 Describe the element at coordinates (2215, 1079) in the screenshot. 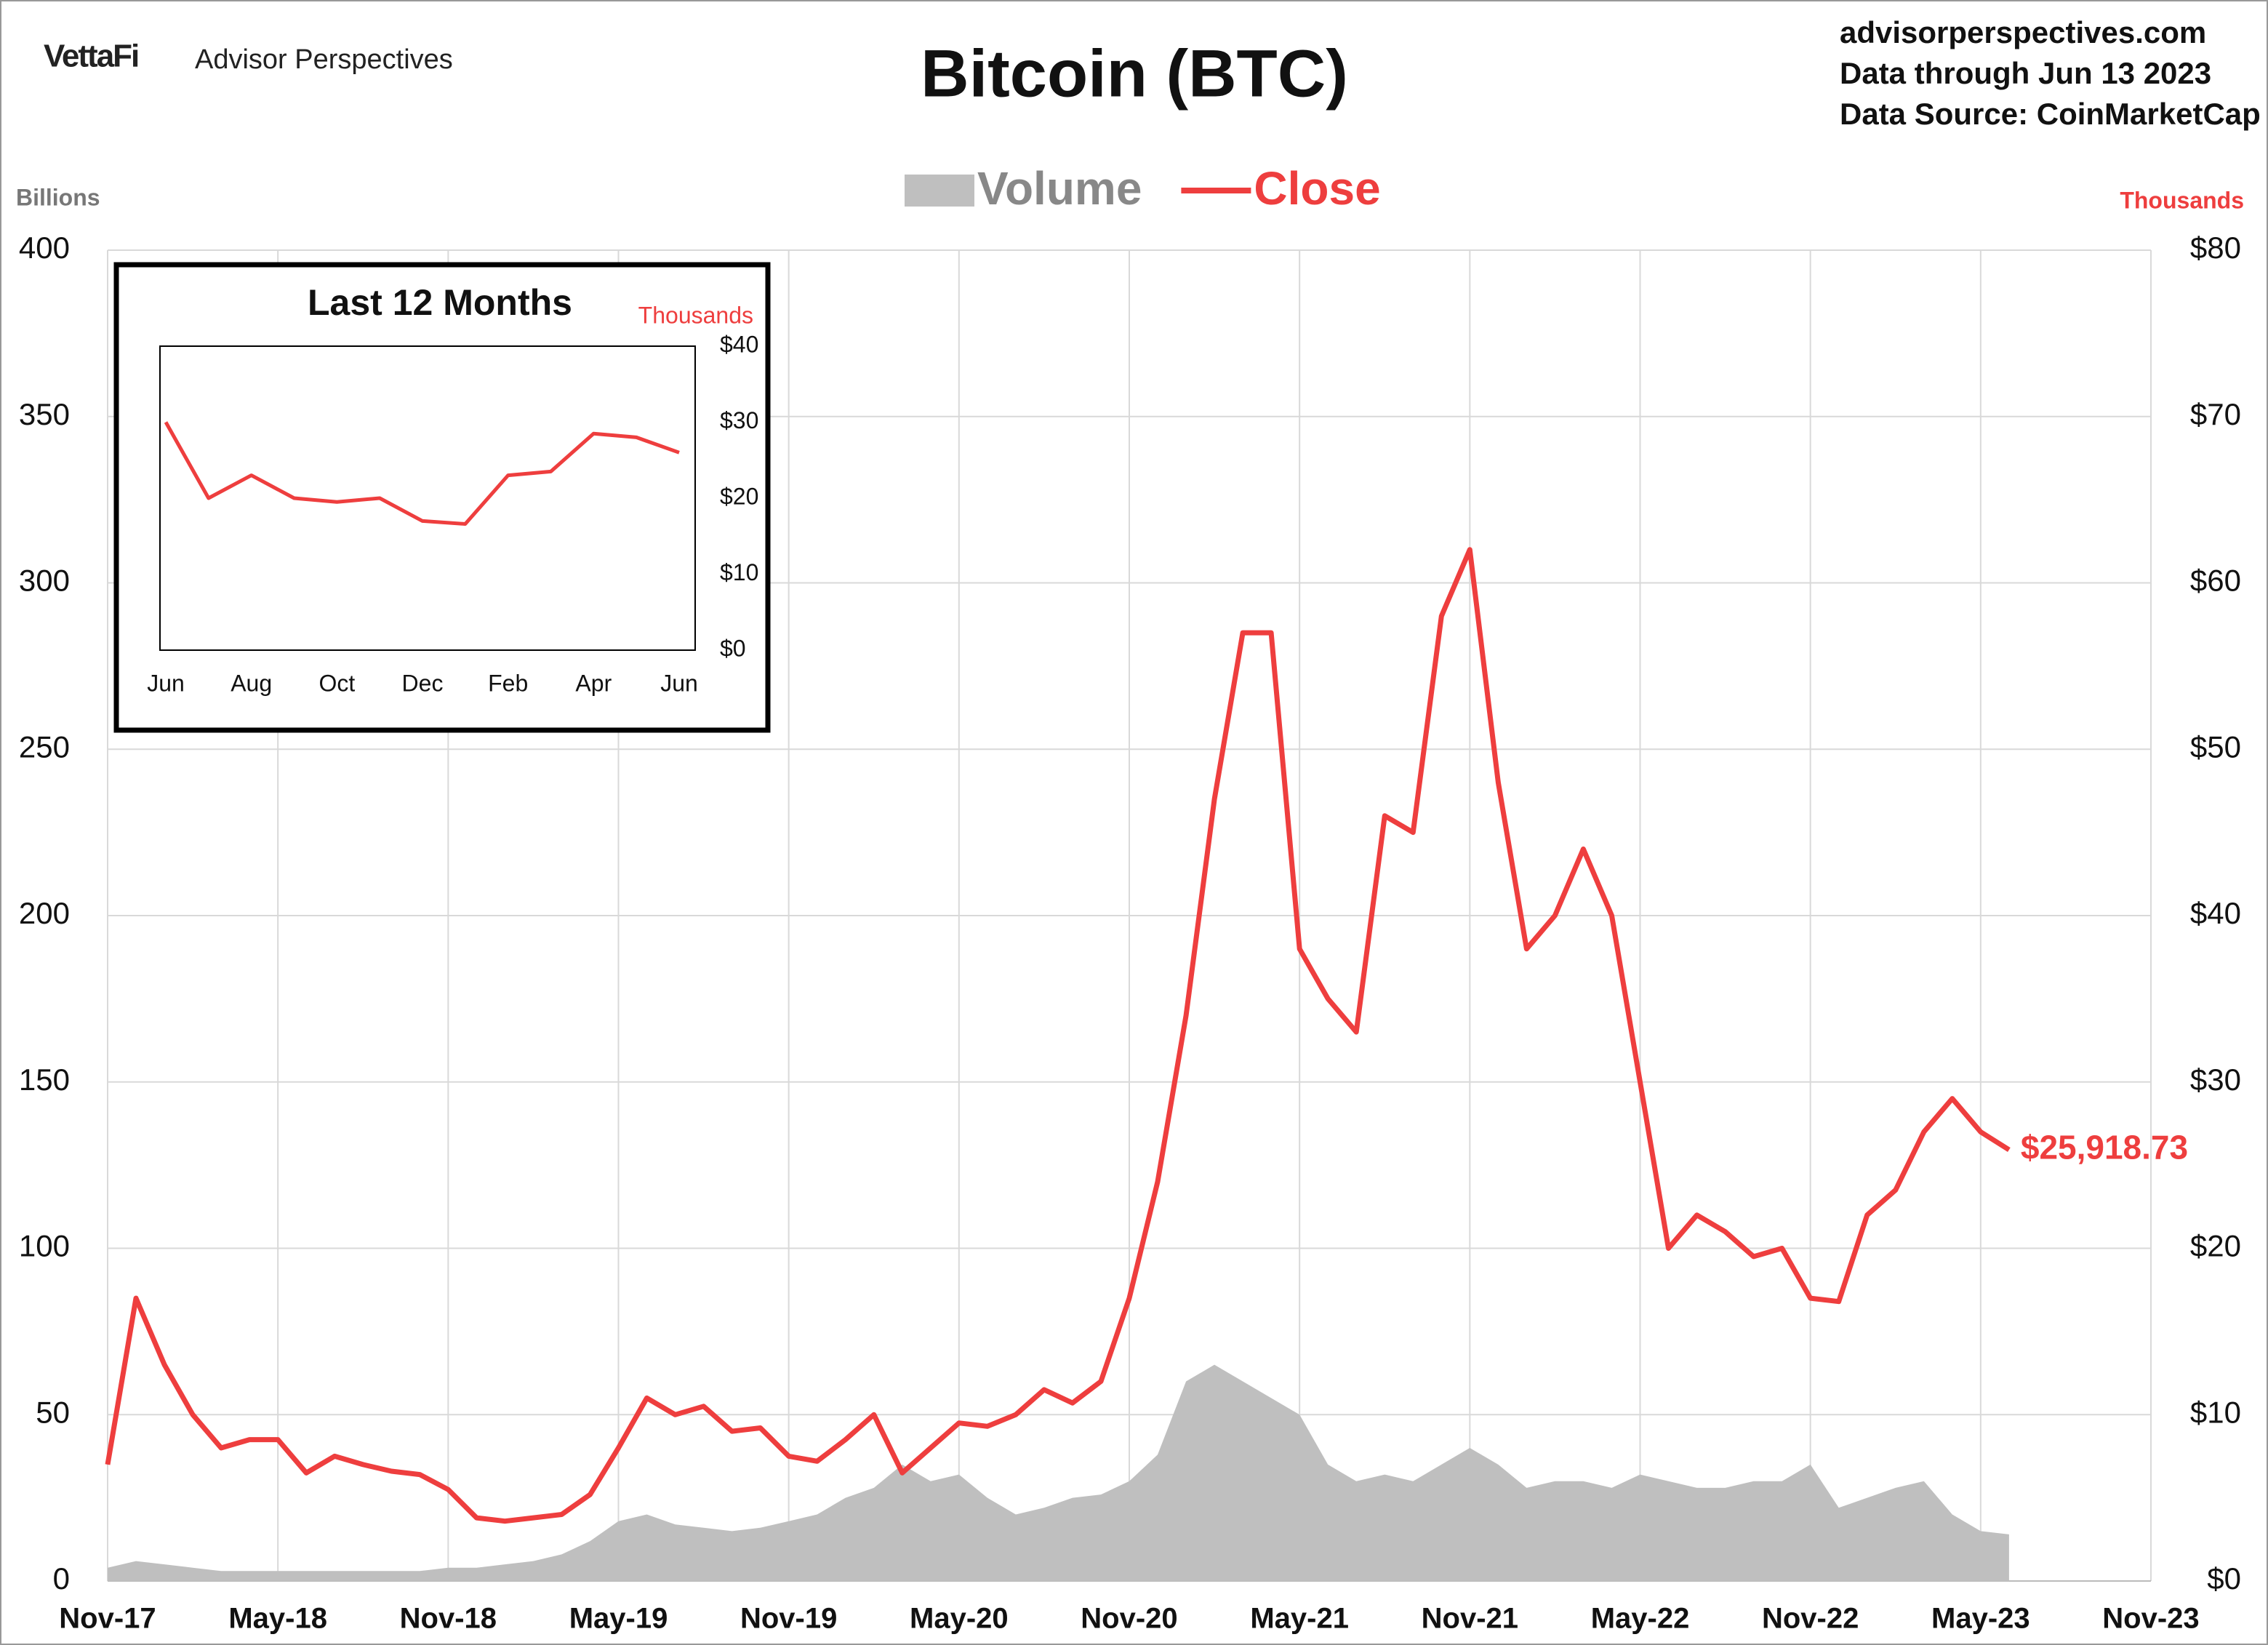

I see `y2-tick-label: $30` at that location.